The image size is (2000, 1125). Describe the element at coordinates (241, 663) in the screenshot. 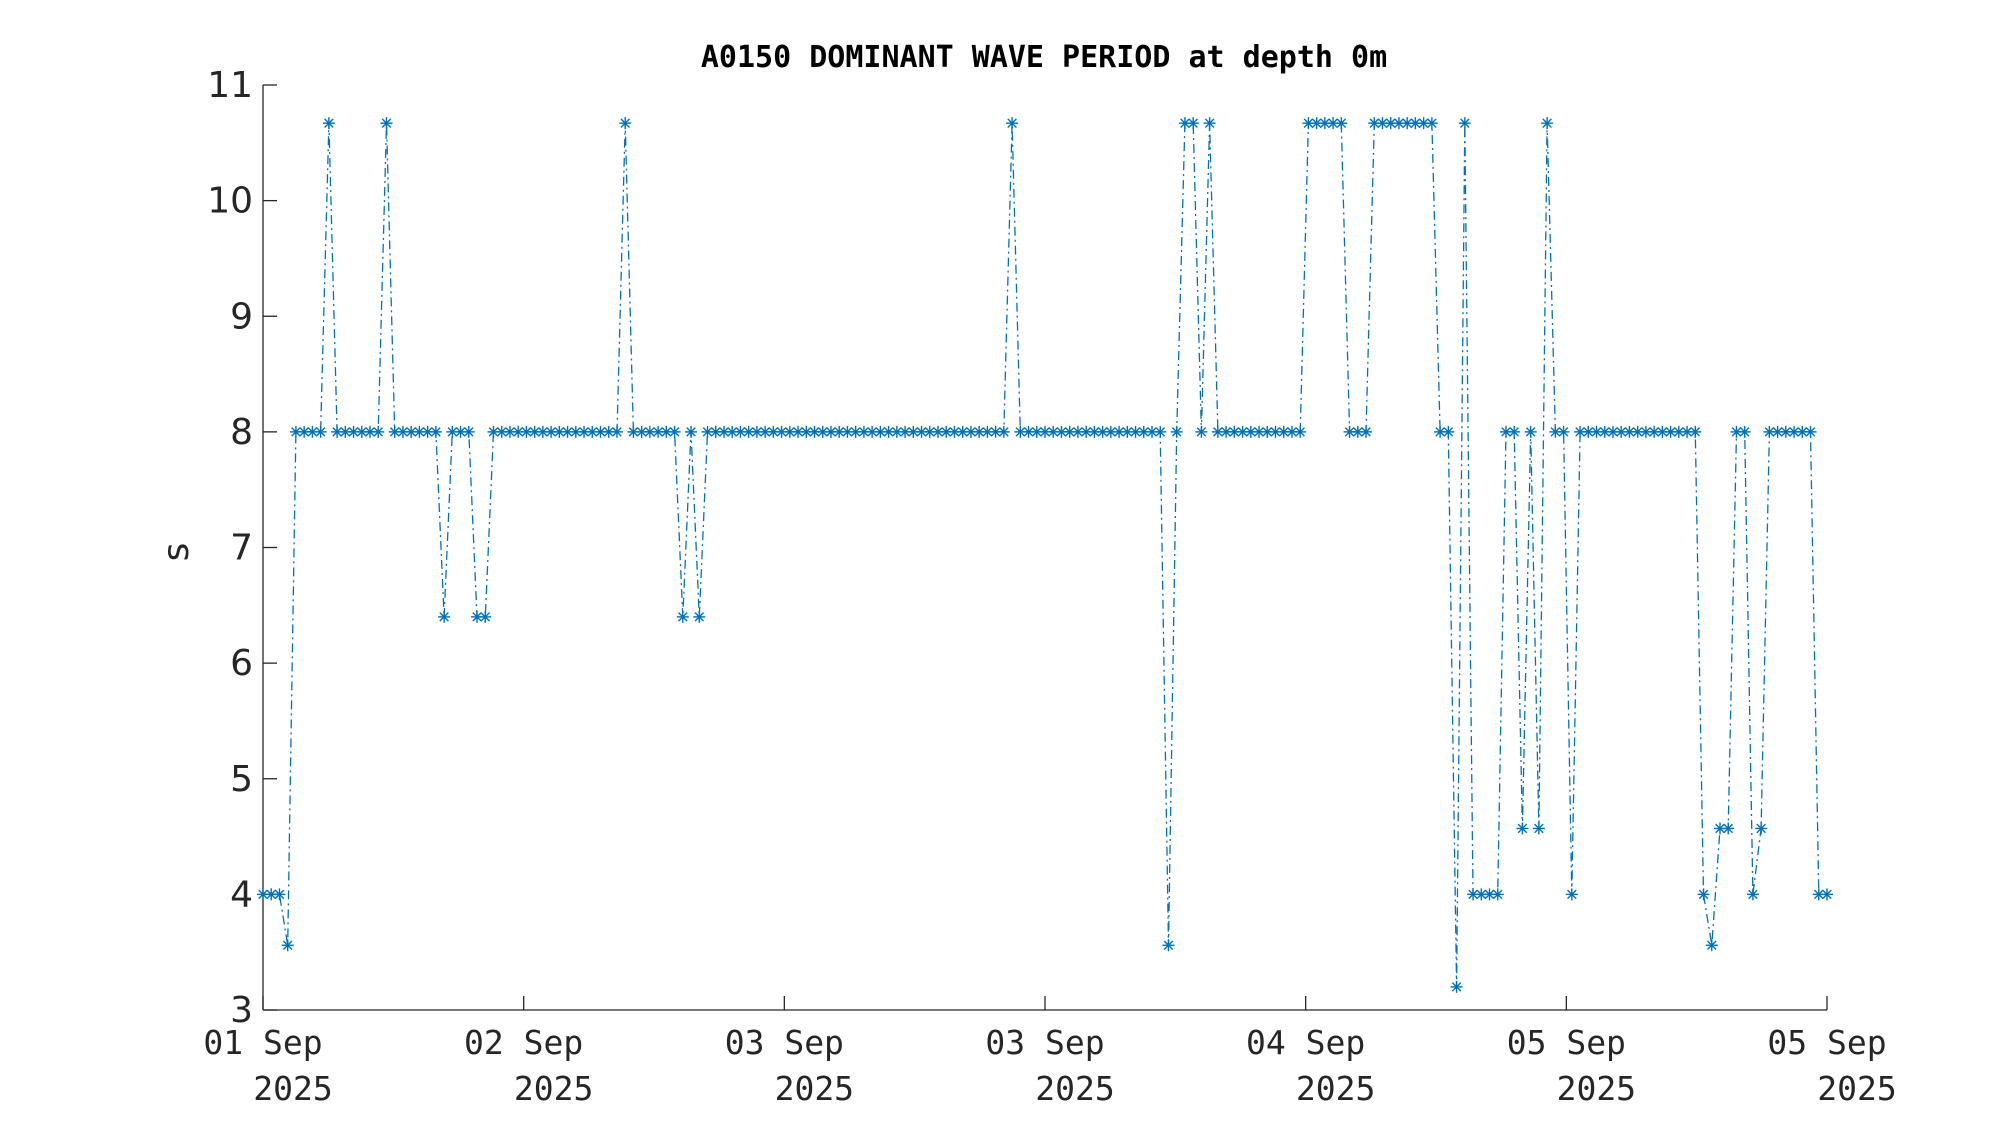

I see `y-tick-label: 6` at that location.